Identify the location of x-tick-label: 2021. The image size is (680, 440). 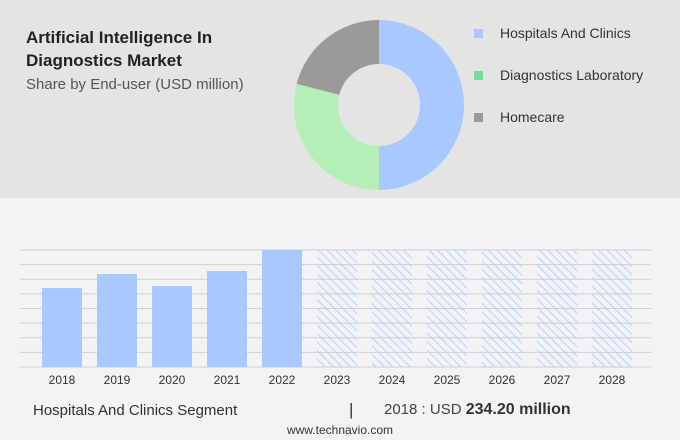
(227, 380).